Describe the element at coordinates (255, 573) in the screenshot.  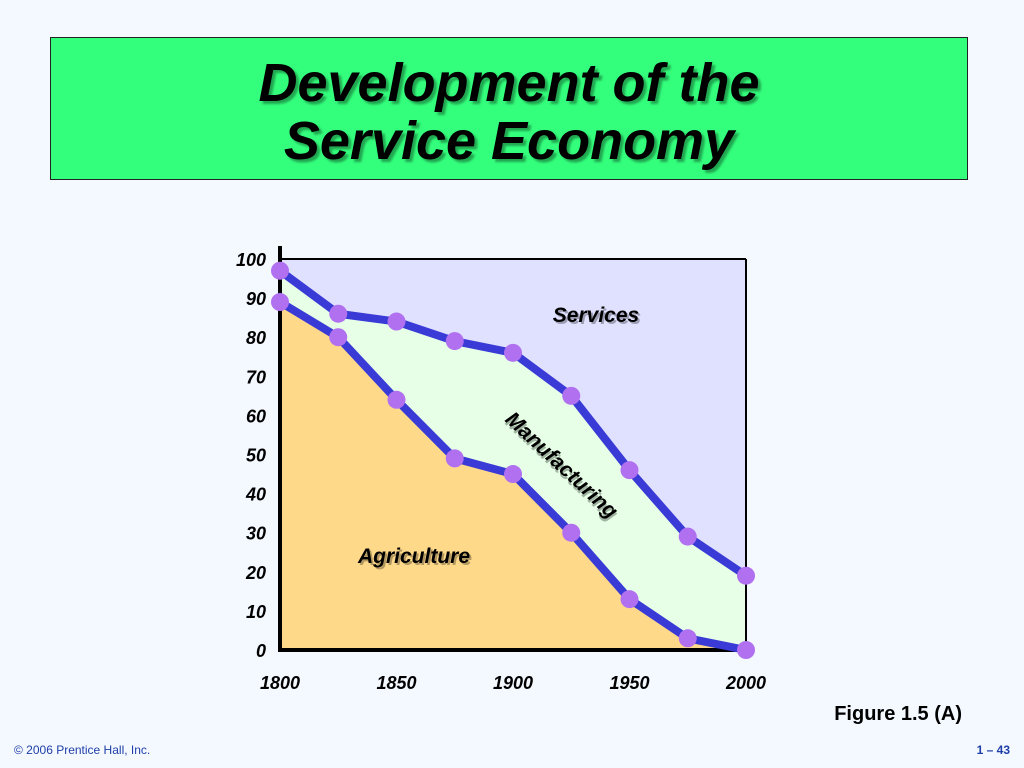
I see `y-tick-label: 20` at that location.